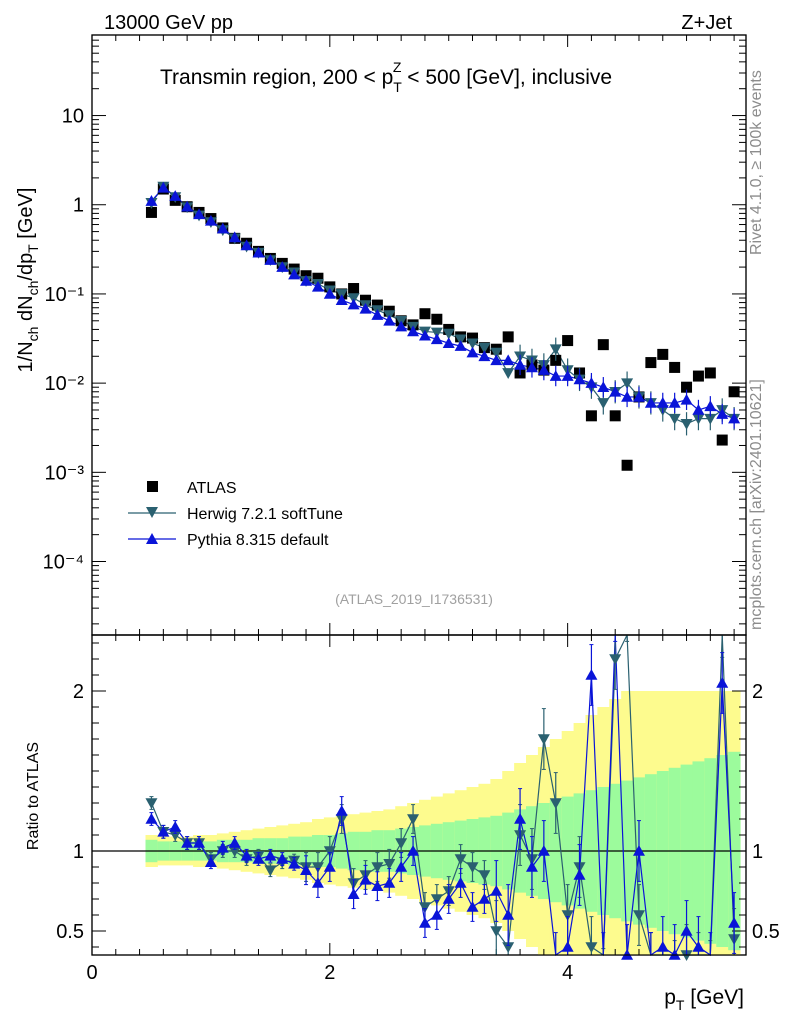  Describe the element at coordinates (567, 973) in the screenshot. I see `ratio-x-tick-label: 4` at that location.